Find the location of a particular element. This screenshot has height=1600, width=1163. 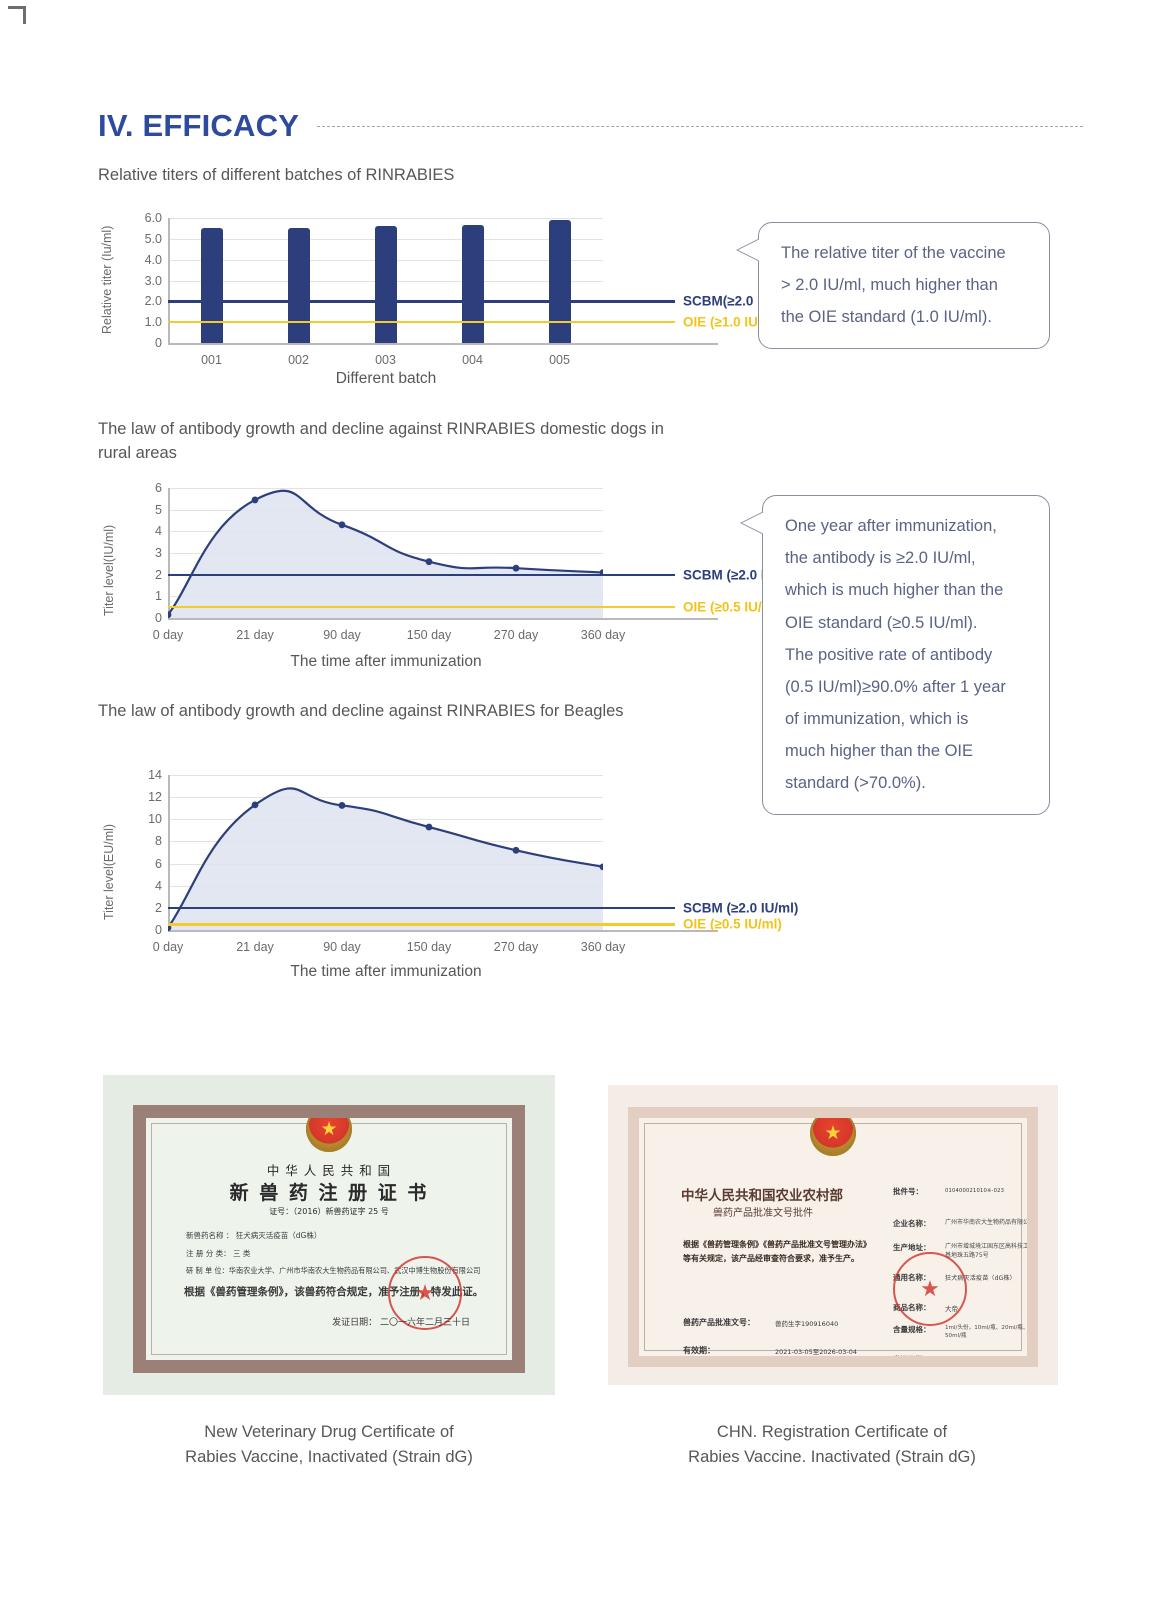

reference-label-scbm: SCBM (≥2.0 IU/ml) is located at coordinates (741, 908).